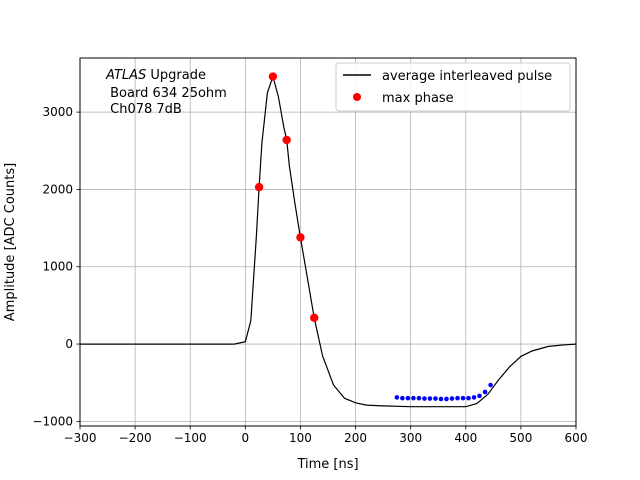  Describe the element at coordinates (57, 112) in the screenshot. I see `y-tick-label: 3000` at that location.